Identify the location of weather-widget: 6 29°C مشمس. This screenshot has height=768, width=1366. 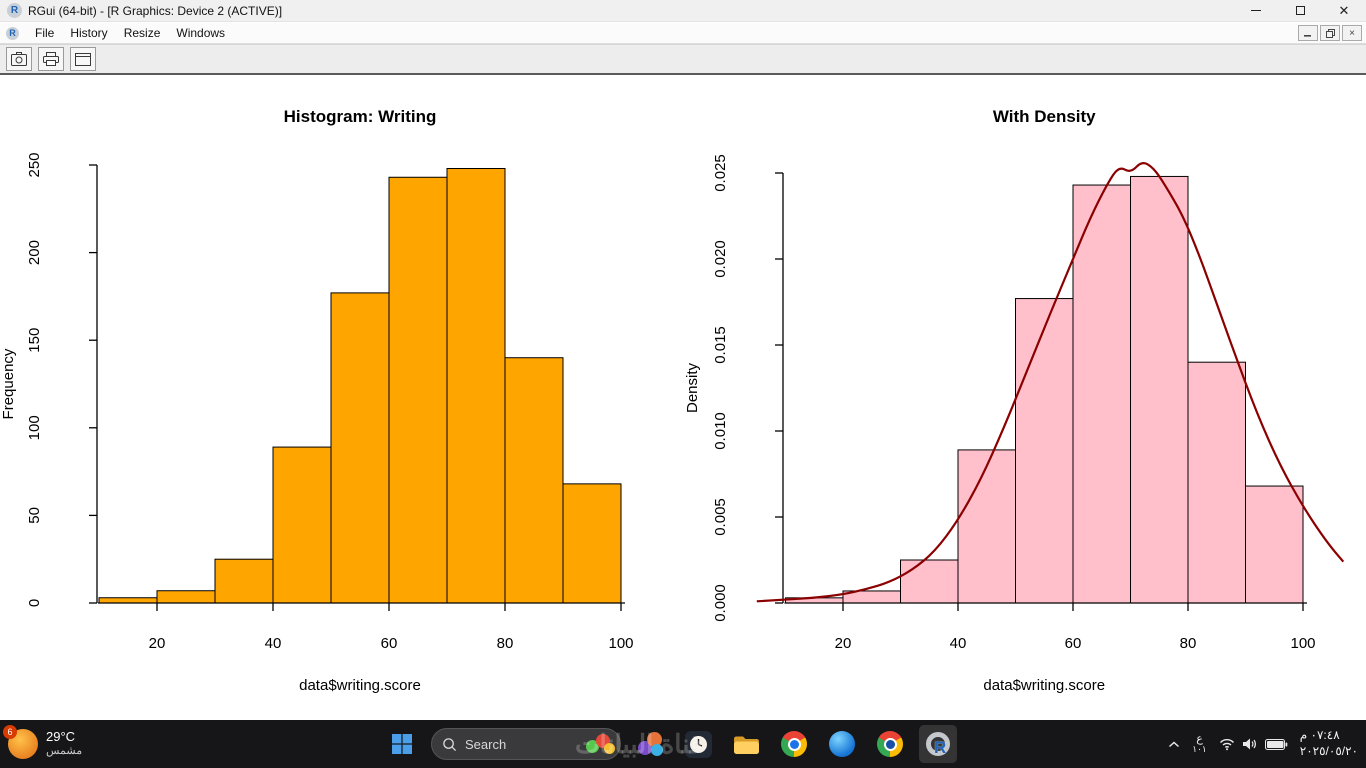
(43, 744).